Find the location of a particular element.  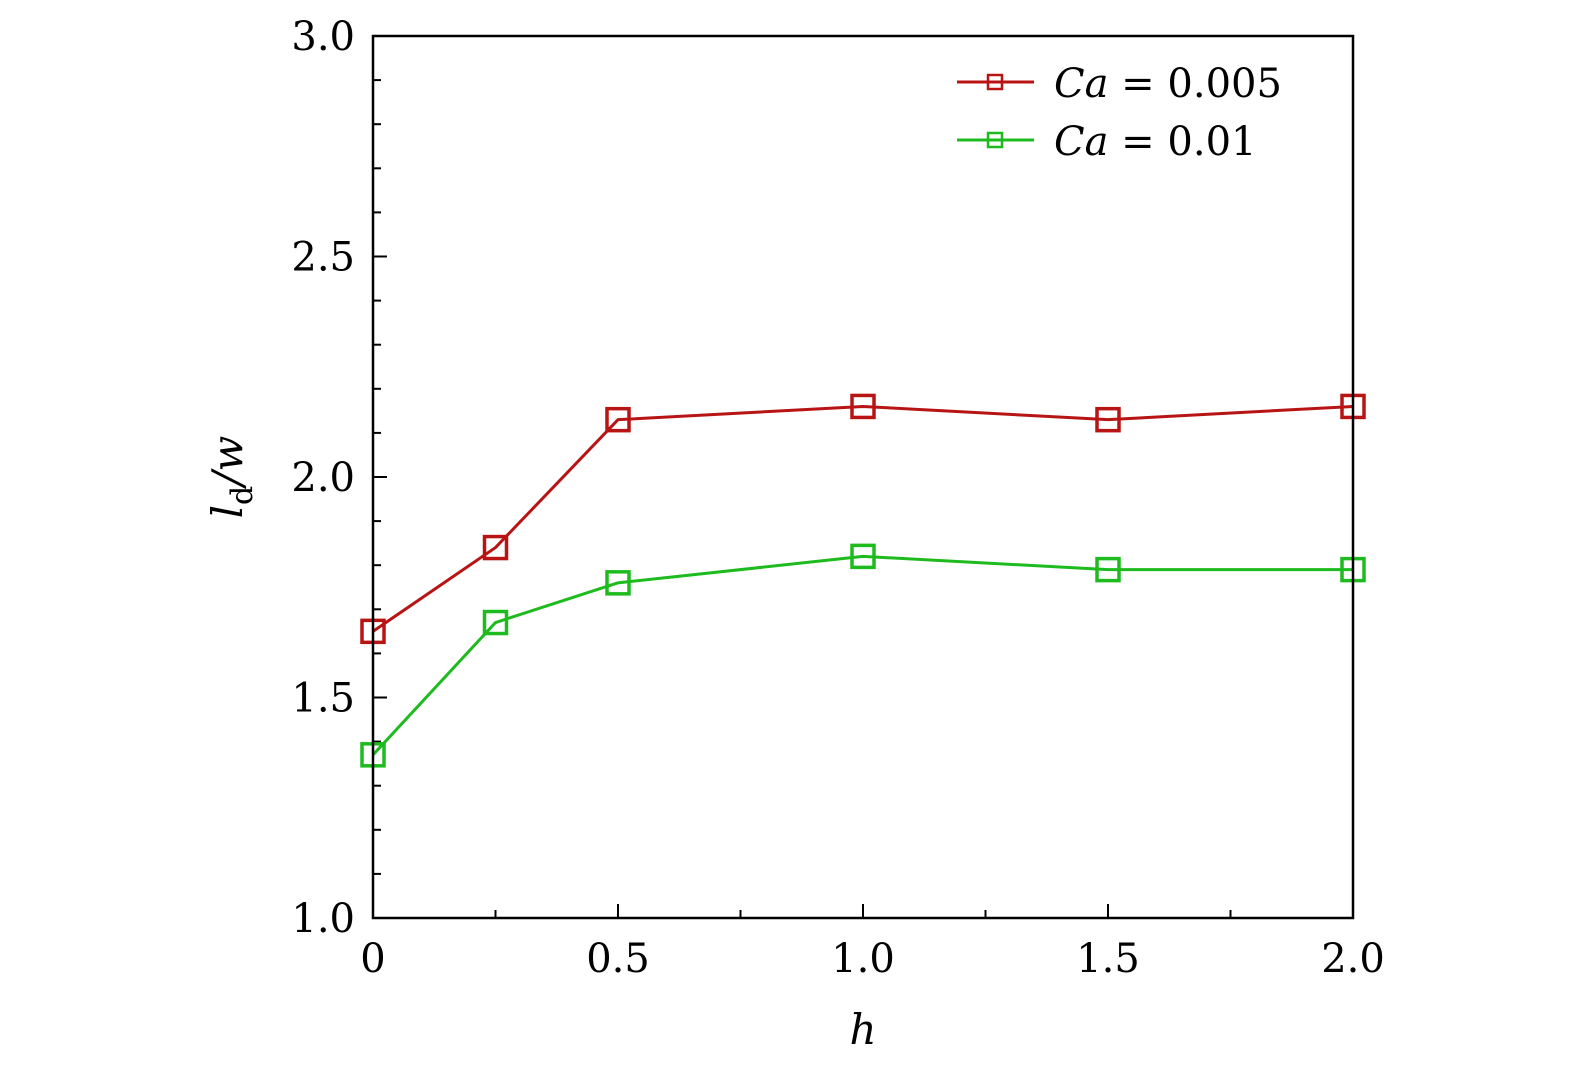

y-tick-label-0: 1.0 is located at coordinates (323, 919).